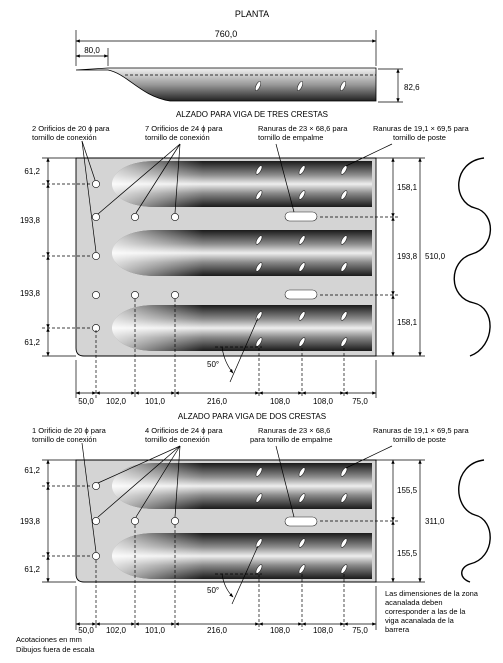  I want to click on elev3-cross-section-profile, so click(472, 257).